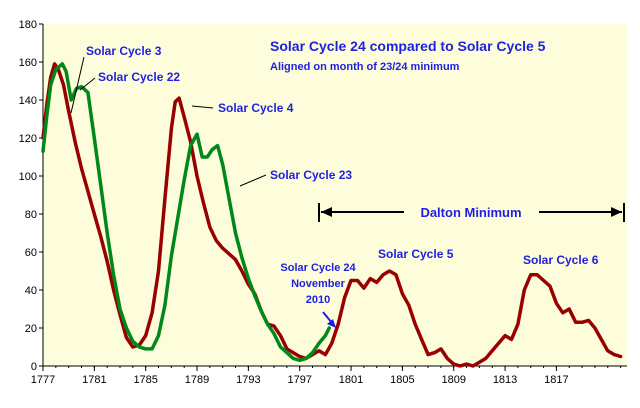 This screenshot has width=640, height=408. I want to click on chart-subtitle: Aligned on month of 23/24 minimum, so click(365, 67).